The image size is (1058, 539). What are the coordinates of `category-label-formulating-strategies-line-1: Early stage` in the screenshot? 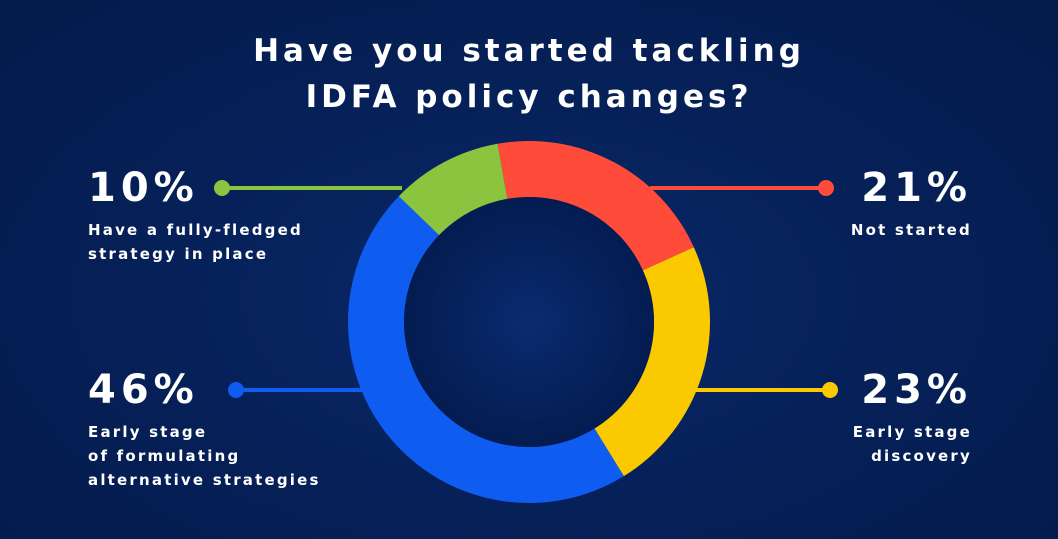 It's located at (148, 432).